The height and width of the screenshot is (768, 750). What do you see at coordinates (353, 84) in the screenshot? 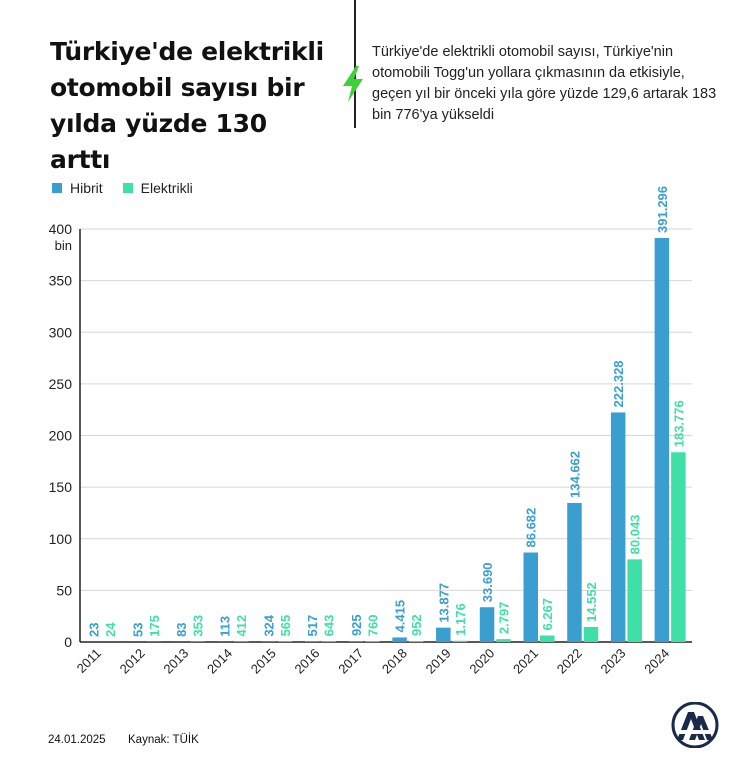
I see `lightning-bolt-icon` at bounding box center [353, 84].